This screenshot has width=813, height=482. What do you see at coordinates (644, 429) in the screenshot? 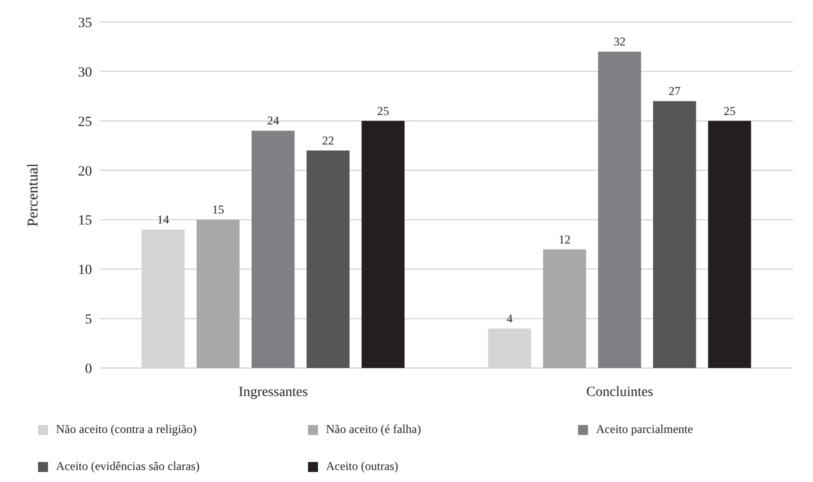
I see `legend-label: Aceito parcialmente` at bounding box center [644, 429].